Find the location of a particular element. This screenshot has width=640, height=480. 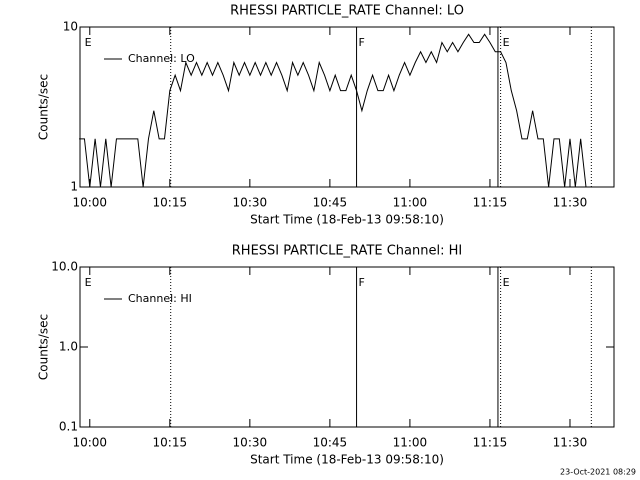

legend-label: Channel: HI is located at coordinates (160, 298).